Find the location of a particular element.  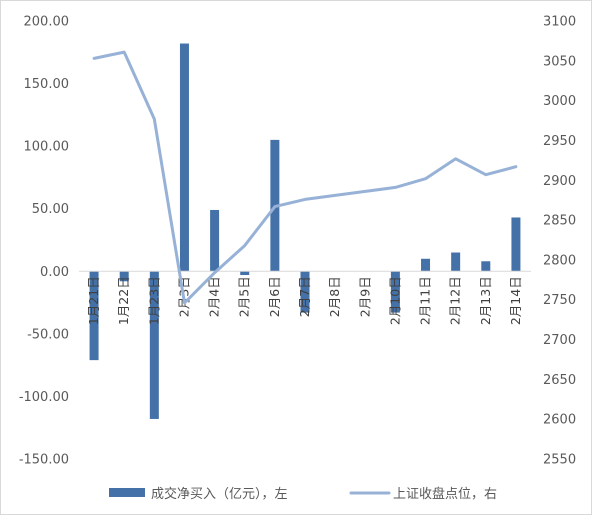

right-axis-tick-label: 3000 is located at coordinates (559, 101).